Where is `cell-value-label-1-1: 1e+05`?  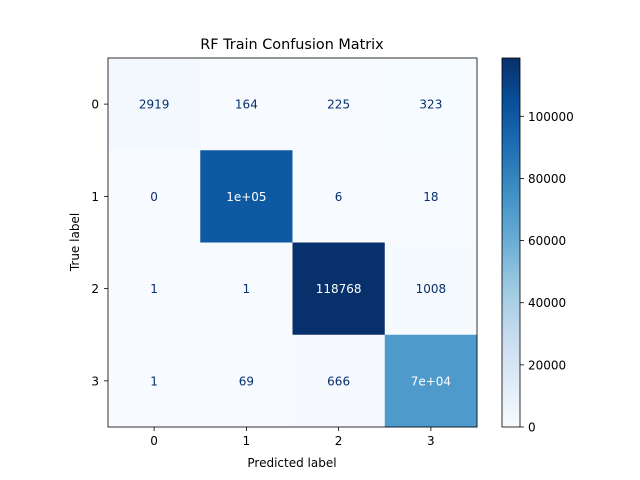 cell-value-label-1-1: 1e+05 is located at coordinates (246, 197).